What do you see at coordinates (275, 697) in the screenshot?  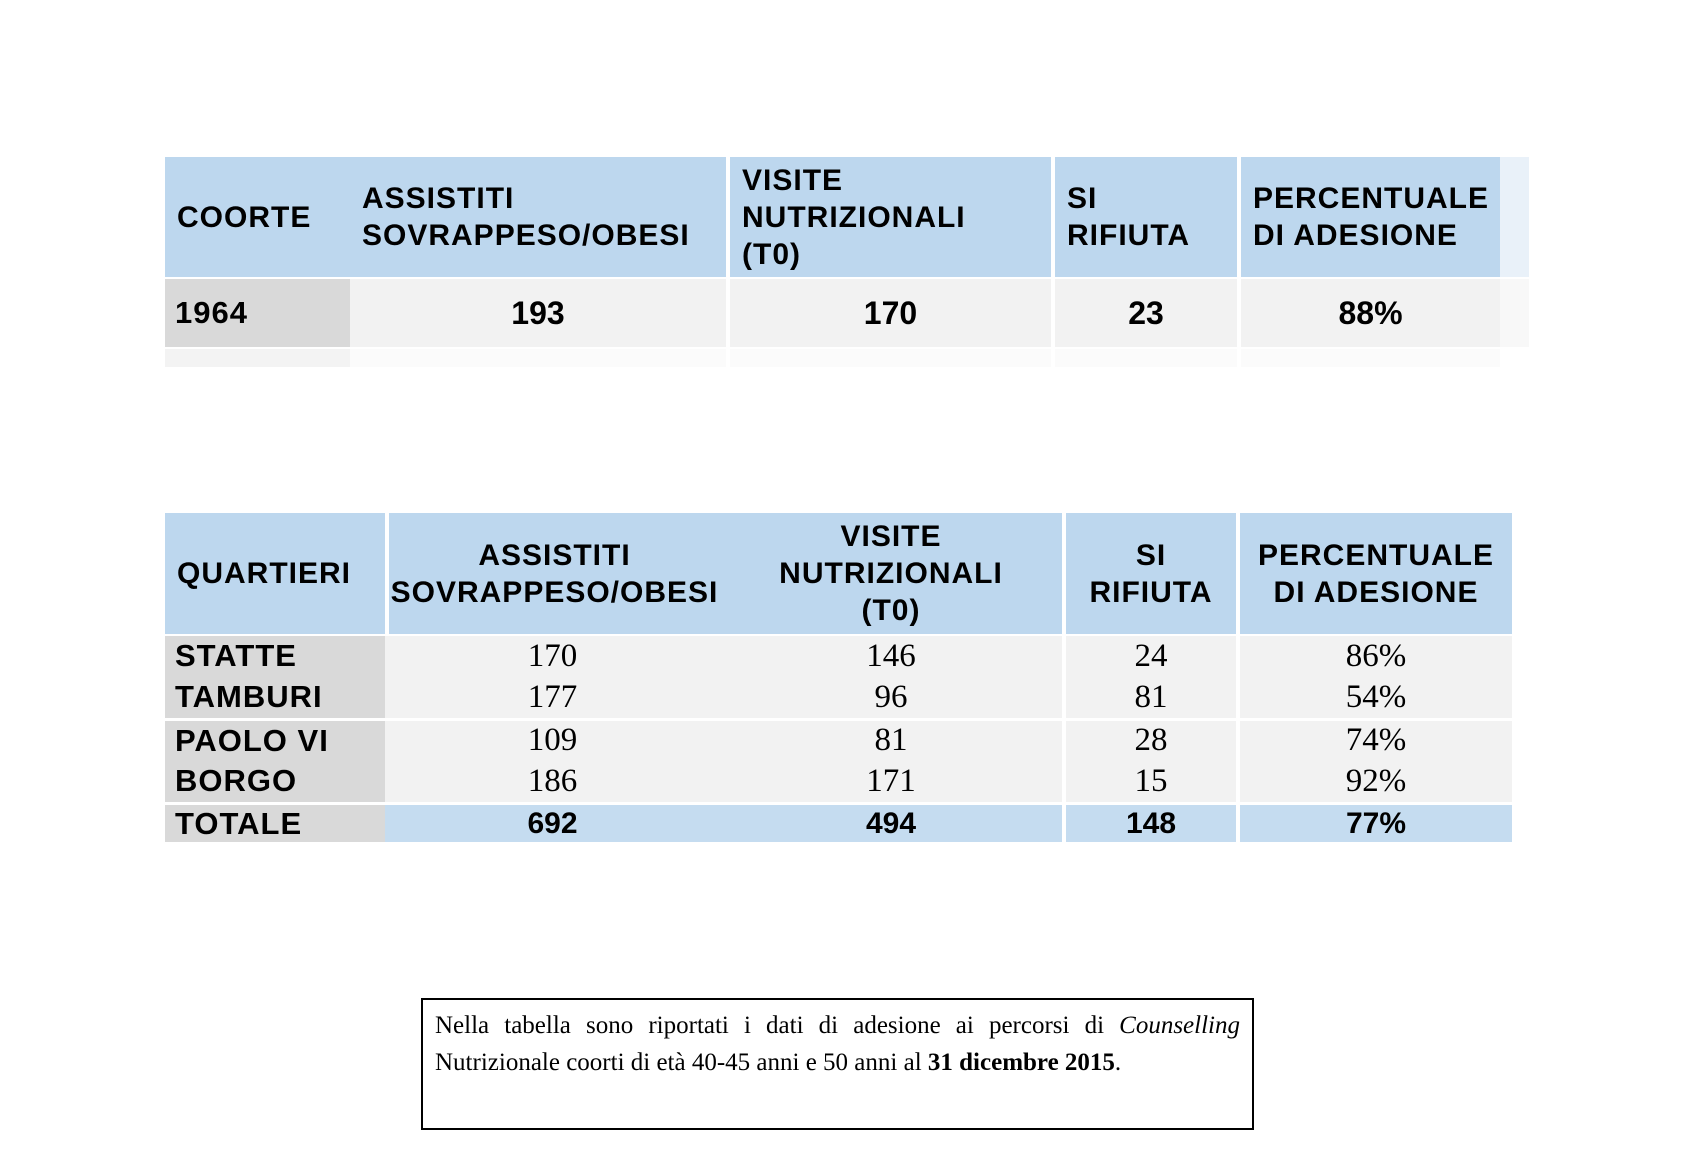 I see `t2-row-label-tamburi: TAMBURI` at bounding box center [275, 697].